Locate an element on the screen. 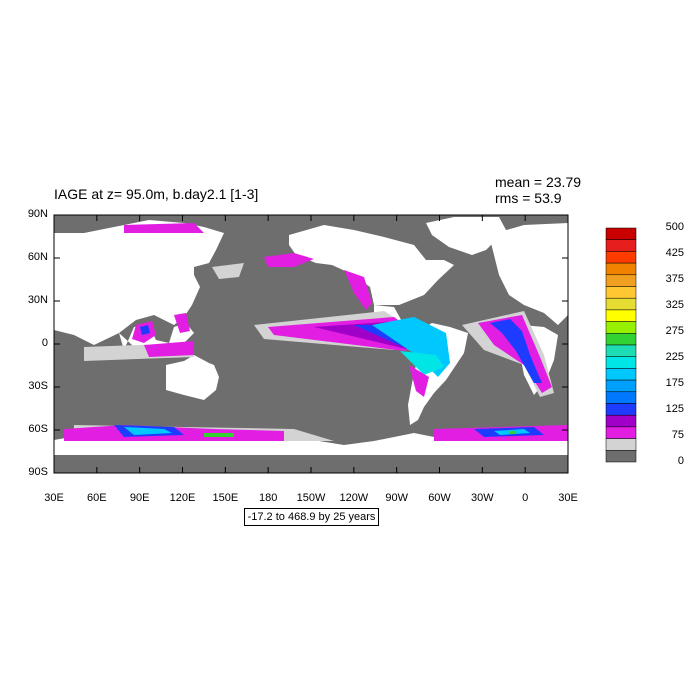  lon-label: 150W is located at coordinates (311, 498).